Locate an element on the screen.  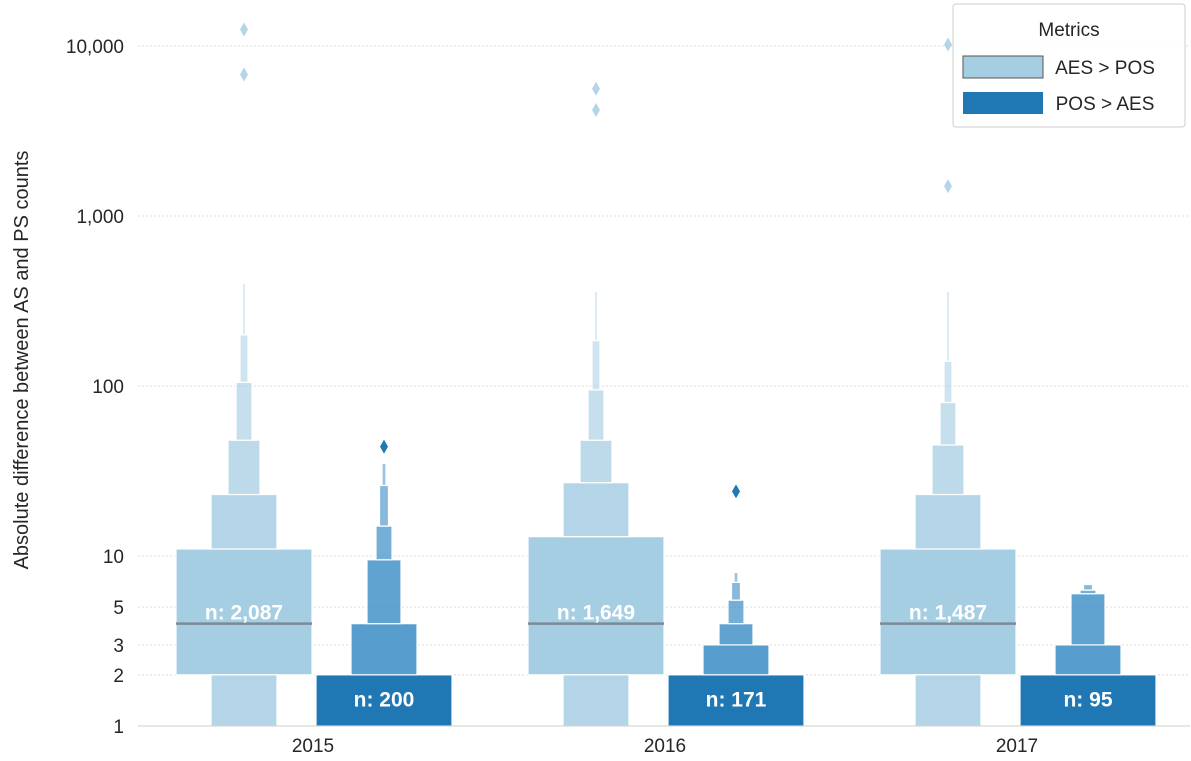
boxen-group: n: 2,087 is located at coordinates (244, 374).